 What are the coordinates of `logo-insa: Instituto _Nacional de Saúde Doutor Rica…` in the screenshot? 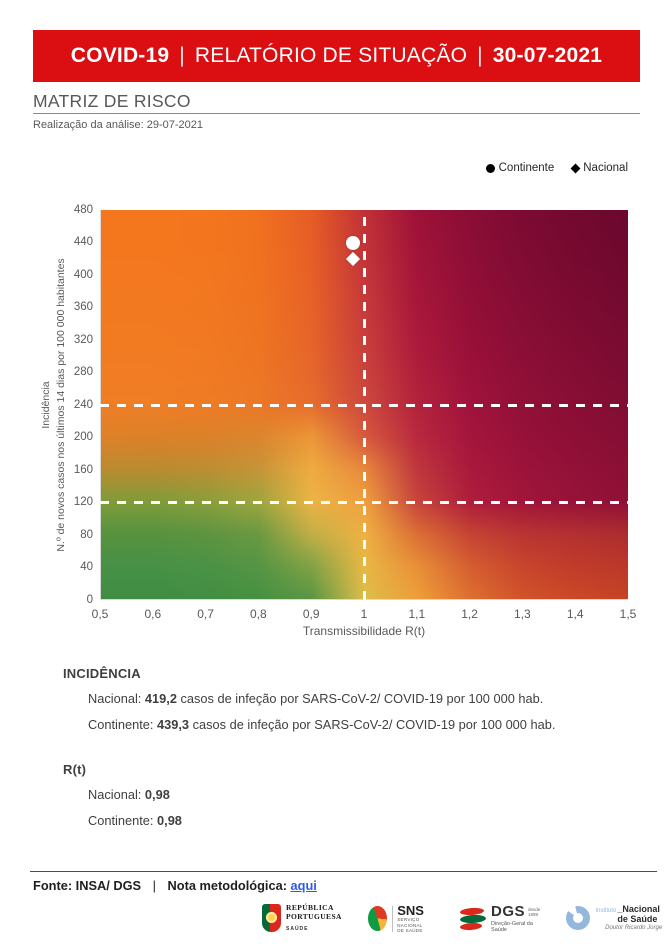 It's located at (619, 917).